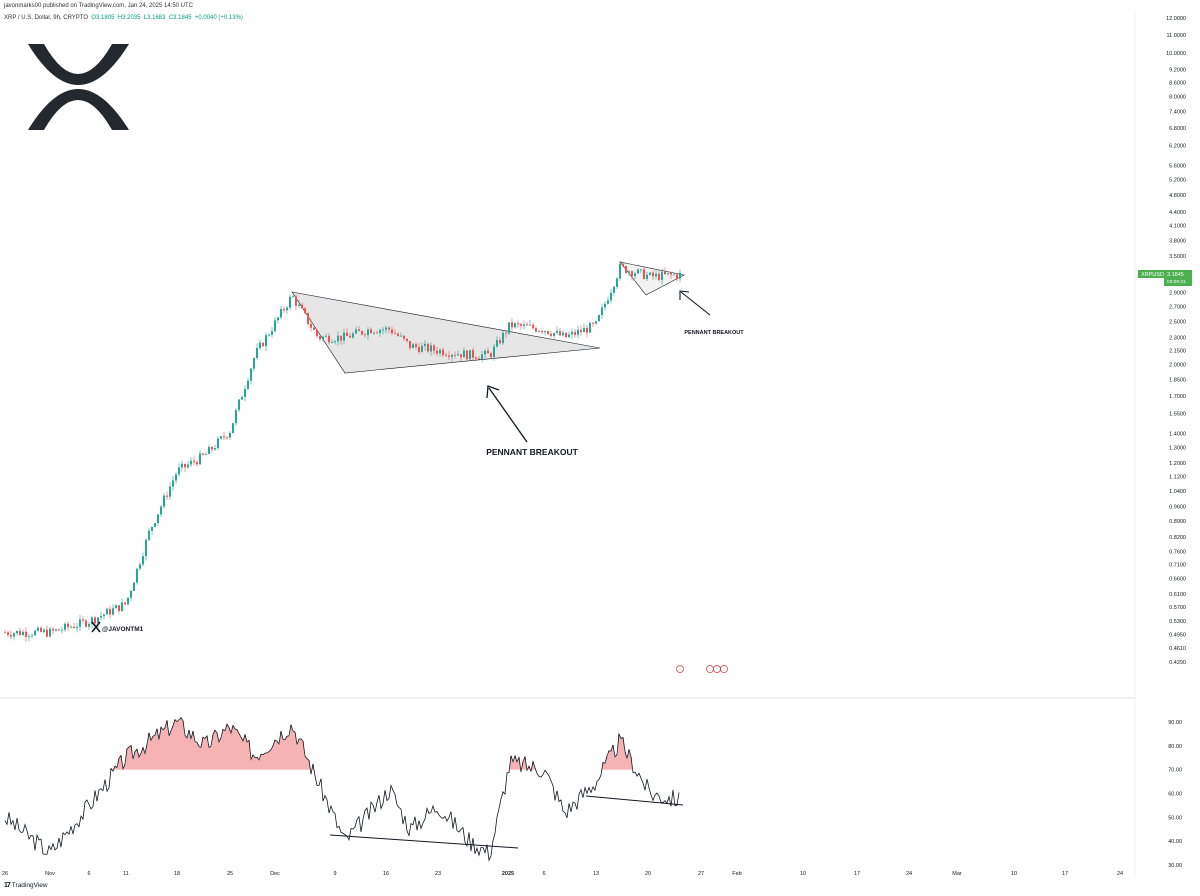  I want to click on oscillator-tick-label: 80.00, so click(1175, 747).